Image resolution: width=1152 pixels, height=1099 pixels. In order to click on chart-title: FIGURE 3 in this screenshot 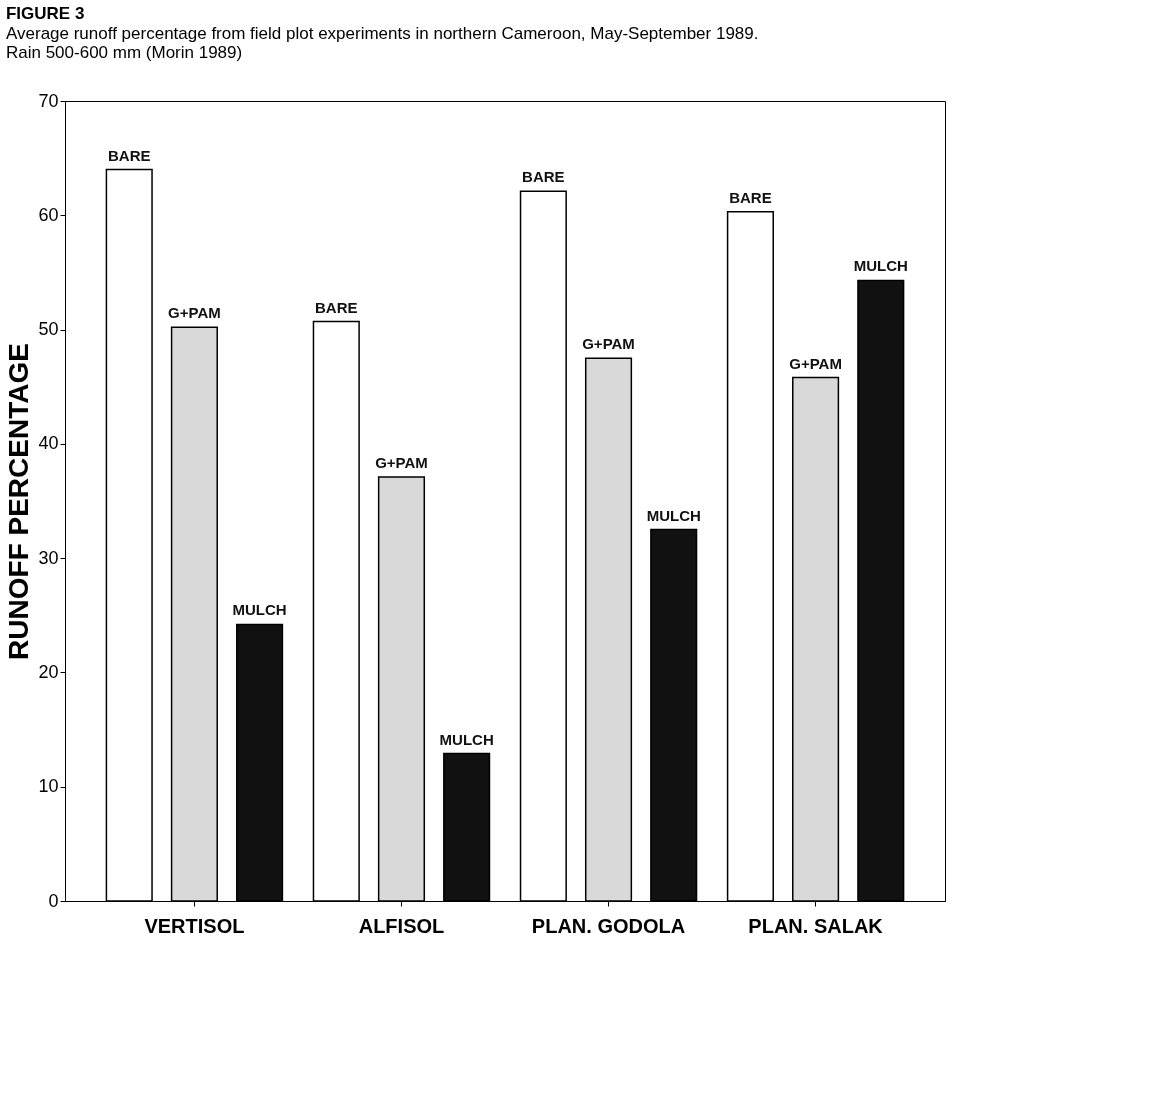, I will do `click(45, 13)`.